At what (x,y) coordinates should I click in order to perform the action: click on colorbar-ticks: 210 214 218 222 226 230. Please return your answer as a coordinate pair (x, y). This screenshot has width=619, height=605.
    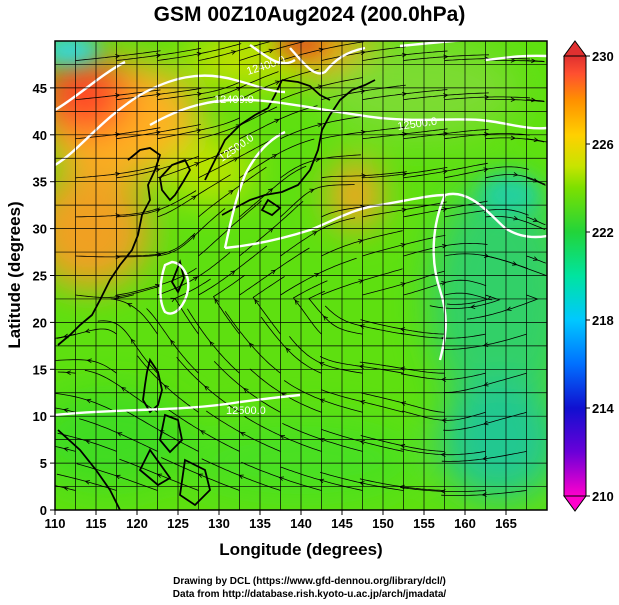
    Looking at the image, I should click on (600, 276).